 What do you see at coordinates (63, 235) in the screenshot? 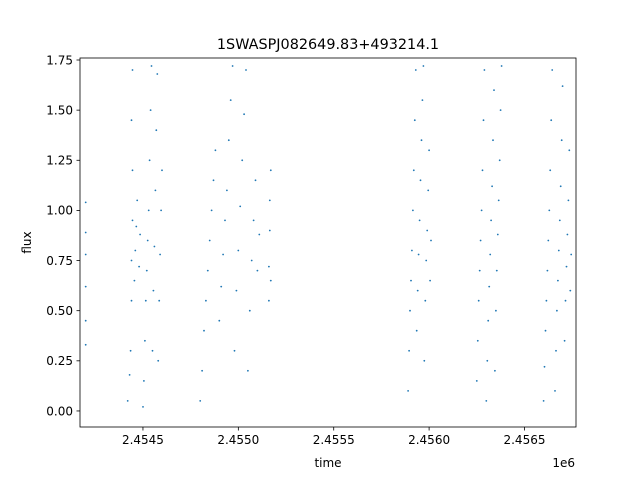
I see `y-axis-ticks: 0.00 0.25 0.50 0.75 1.00 1.25 1.50 1.75` at bounding box center [63, 235].